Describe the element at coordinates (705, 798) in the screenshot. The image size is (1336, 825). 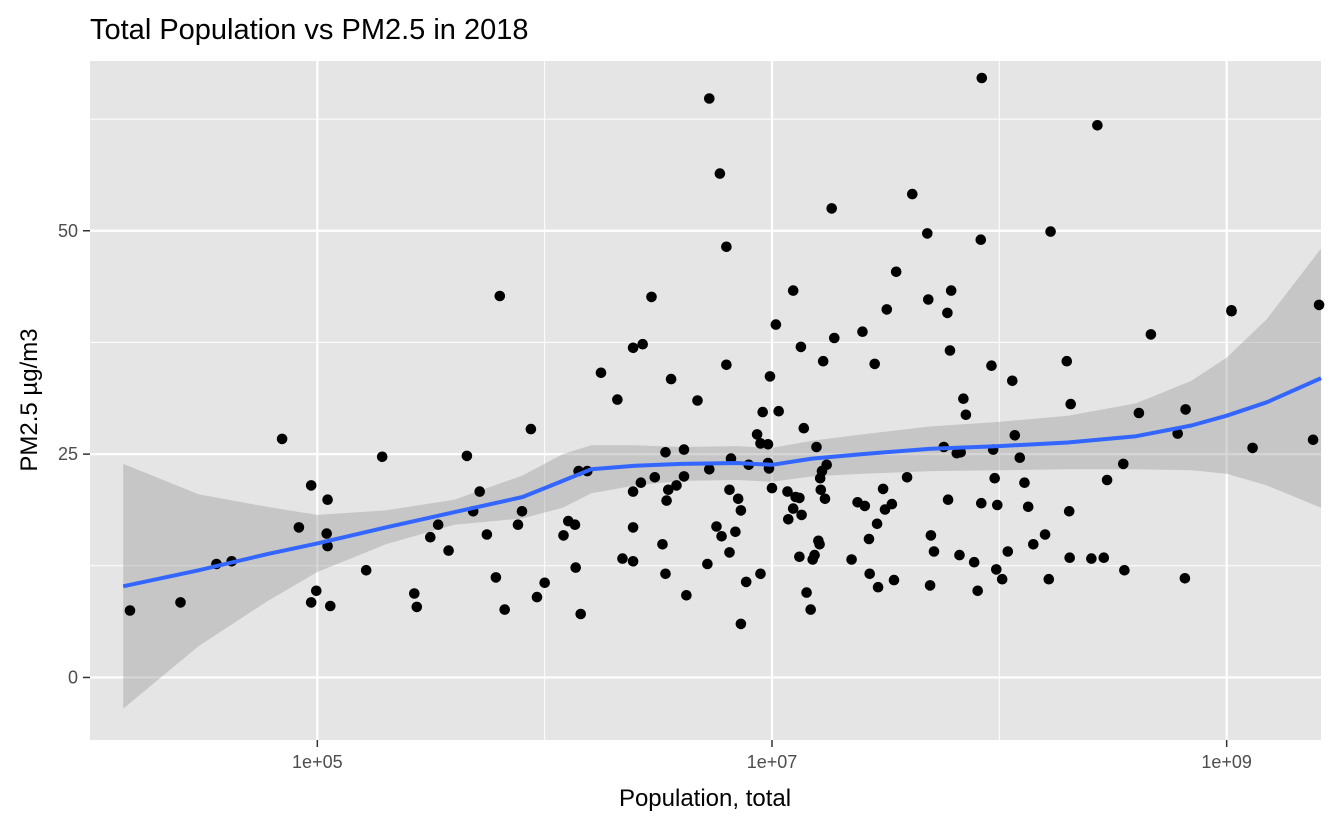
I see `x-axis-title: Population, total` at that location.